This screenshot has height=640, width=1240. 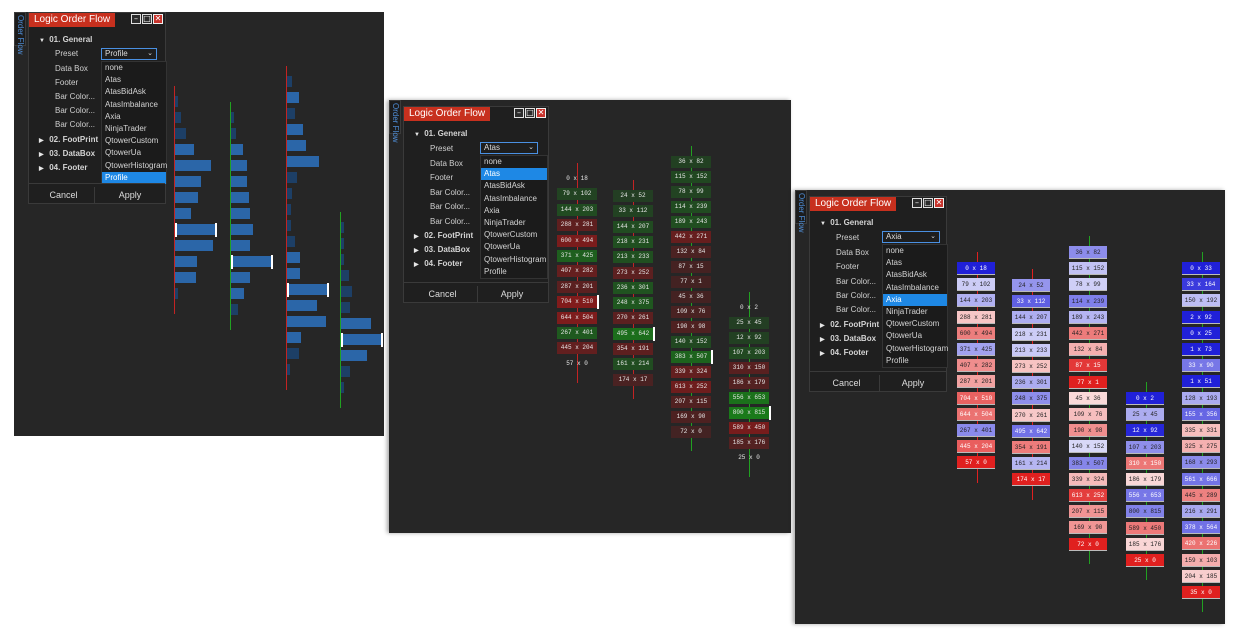 What do you see at coordinates (633, 379) in the screenshot?
I see `footprint-cell: 174 x 17` at bounding box center [633, 379].